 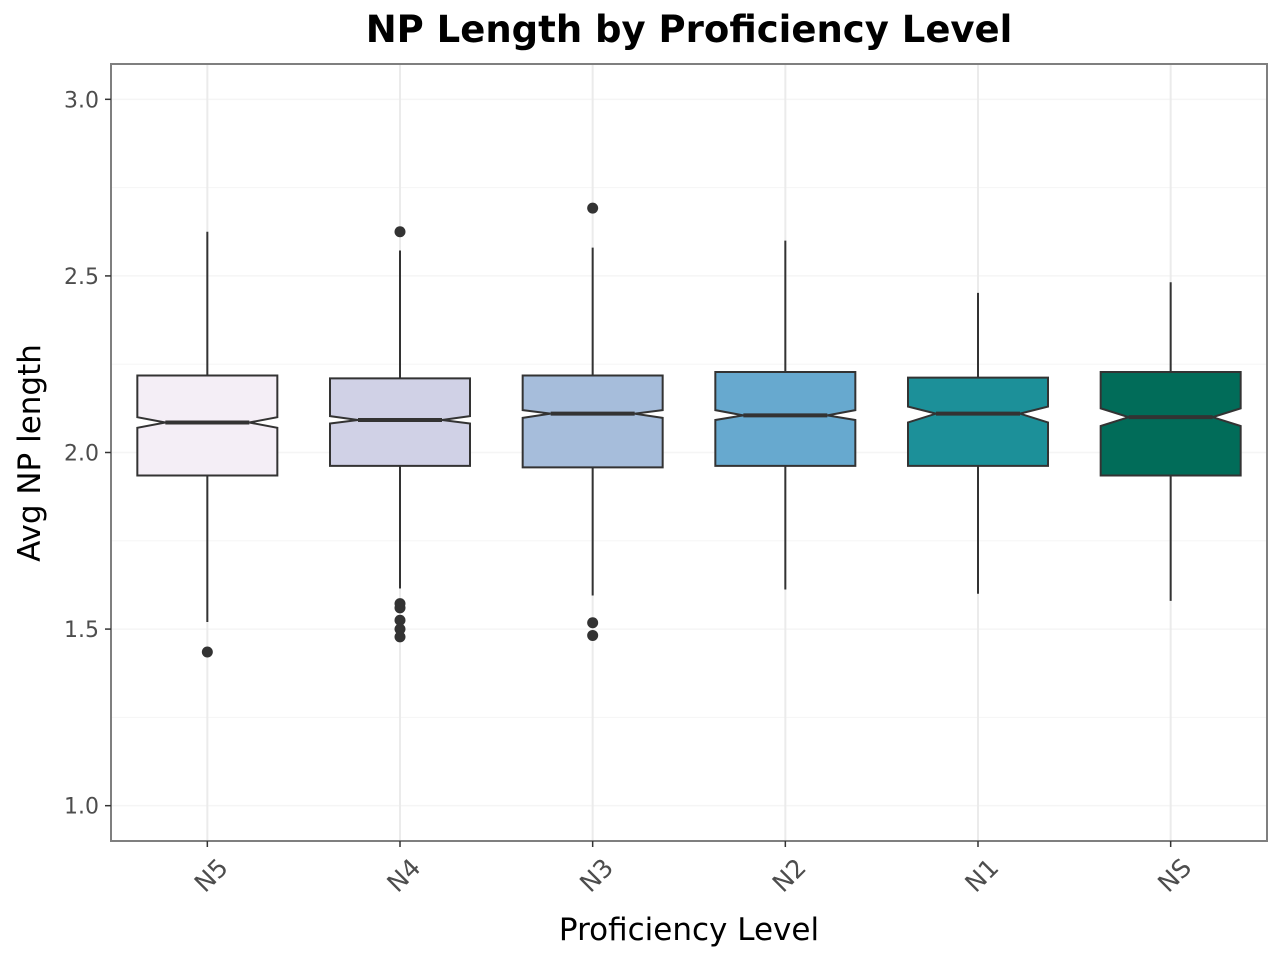 I want to click on x-tick-label: N1, so click(x=981, y=875).